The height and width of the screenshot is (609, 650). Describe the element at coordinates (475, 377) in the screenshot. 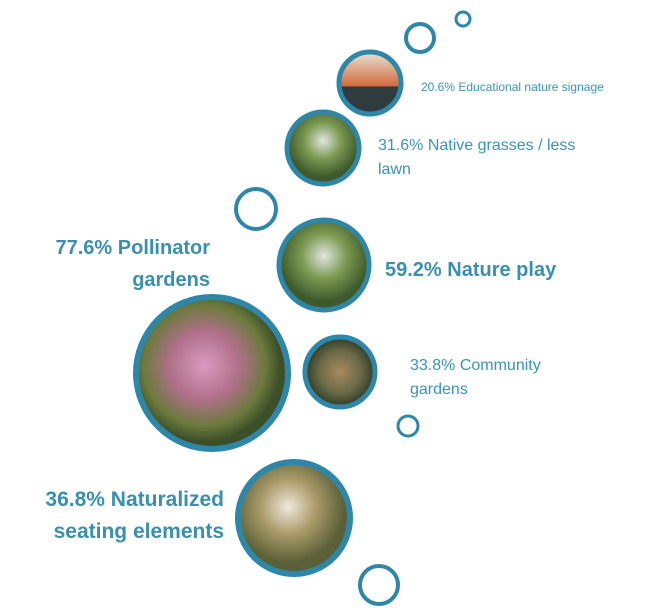

I see `label: 33.8% Community gardens` at that location.